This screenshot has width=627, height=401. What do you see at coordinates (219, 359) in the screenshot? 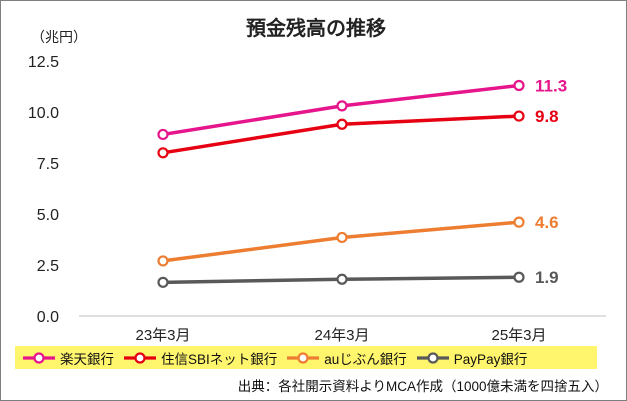
I see `legend-label: 住信SBIネット銀行` at bounding box center [219, 359].